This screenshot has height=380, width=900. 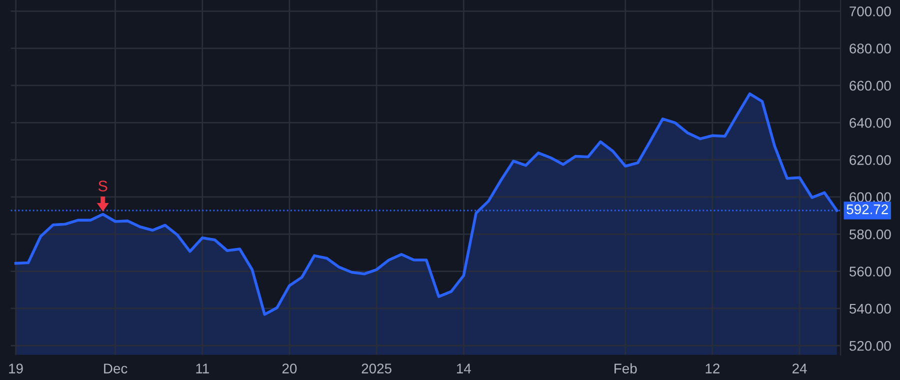 What do you see at coordinates (103, 186) in the screenshot?
I see `annotation: S` at bounding box center [103, 186].